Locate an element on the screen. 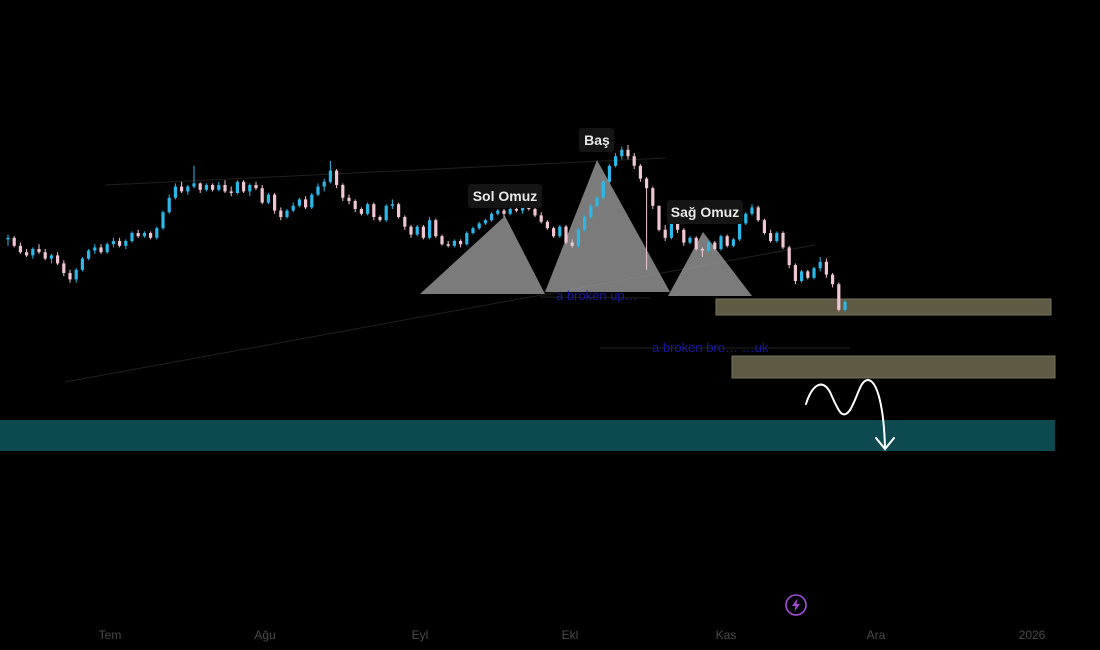 The height and width of the screenshot is (650, 1100). x-tick-label: Ara is located at coordinates (876, 635).